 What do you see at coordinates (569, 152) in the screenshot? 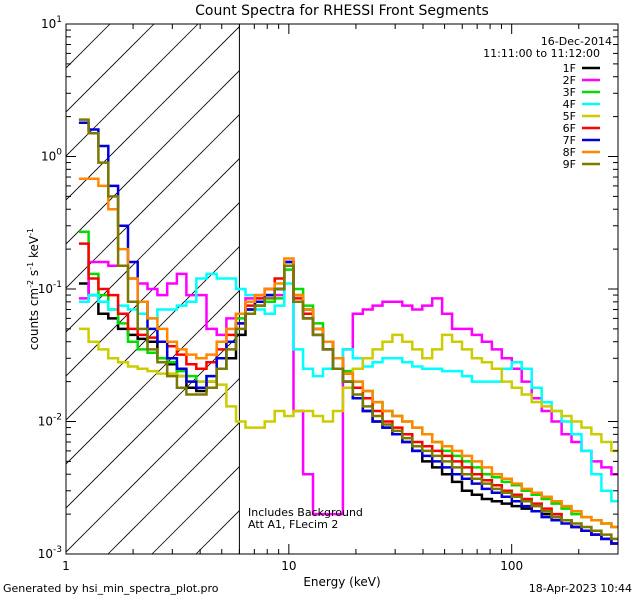
I see `legend-label-8F: 8F` at bounding box center [569, 152].